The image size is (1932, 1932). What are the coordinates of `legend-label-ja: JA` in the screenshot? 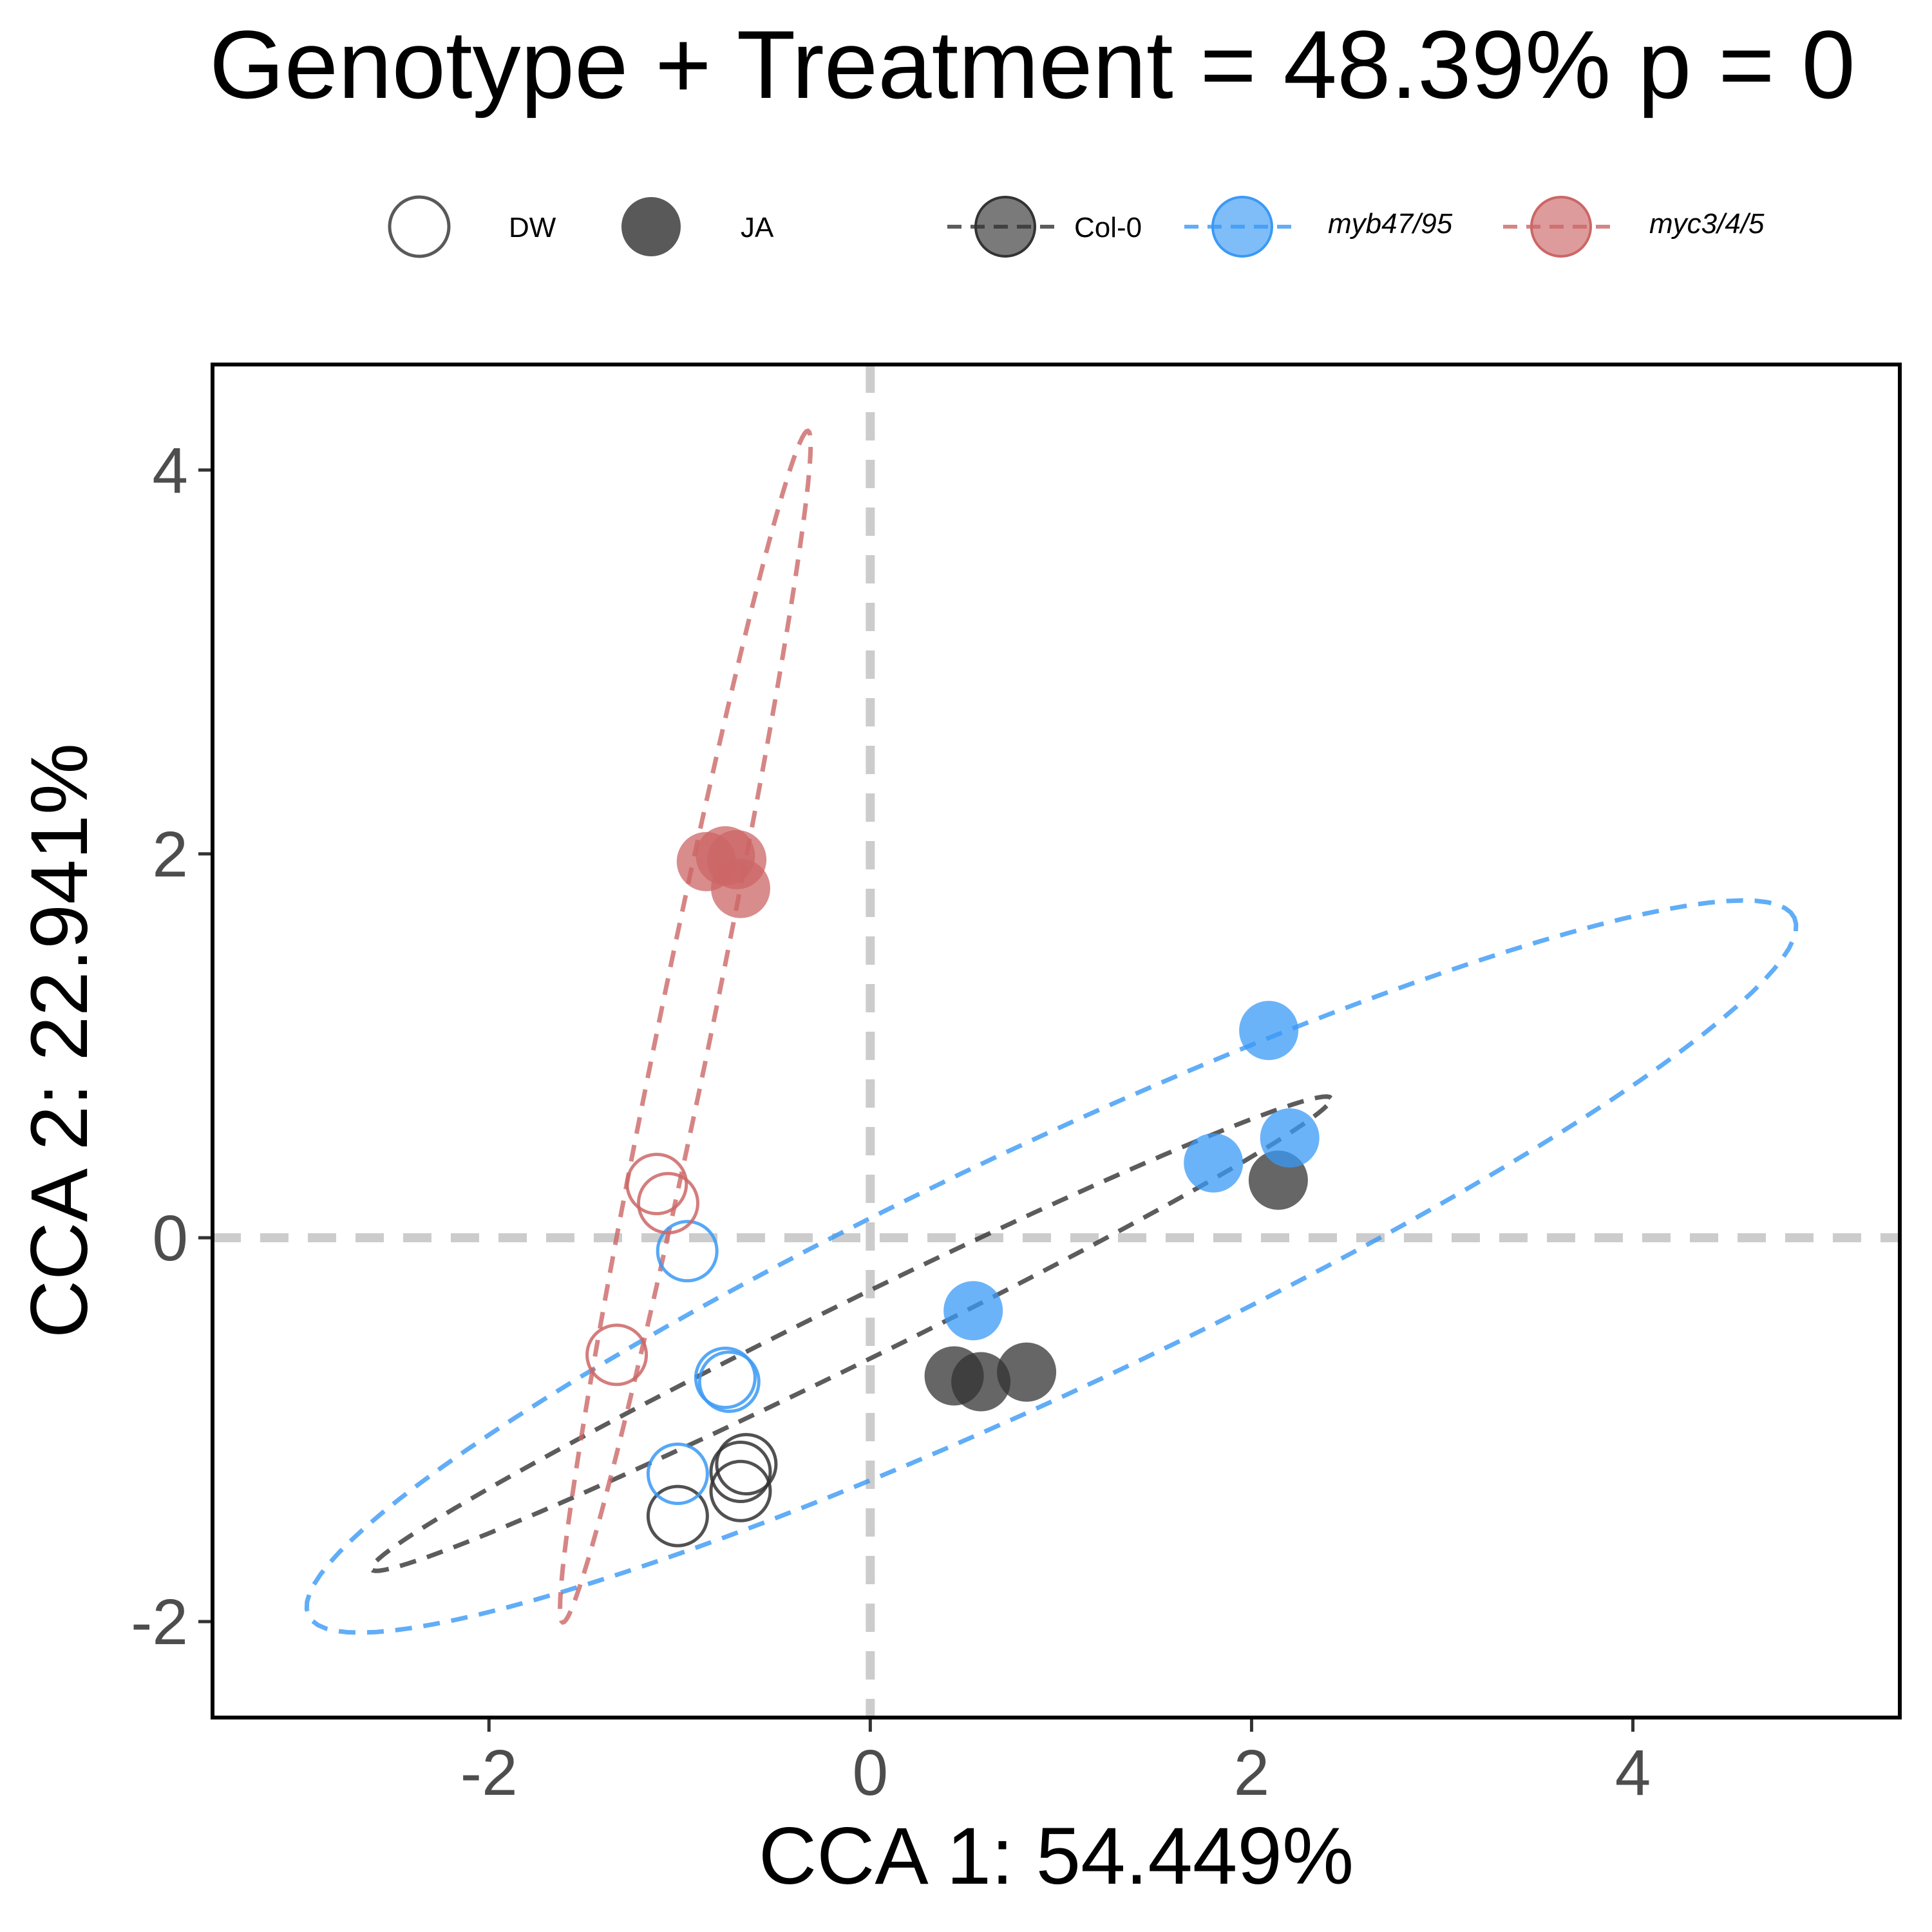 It's located at (757, 227).